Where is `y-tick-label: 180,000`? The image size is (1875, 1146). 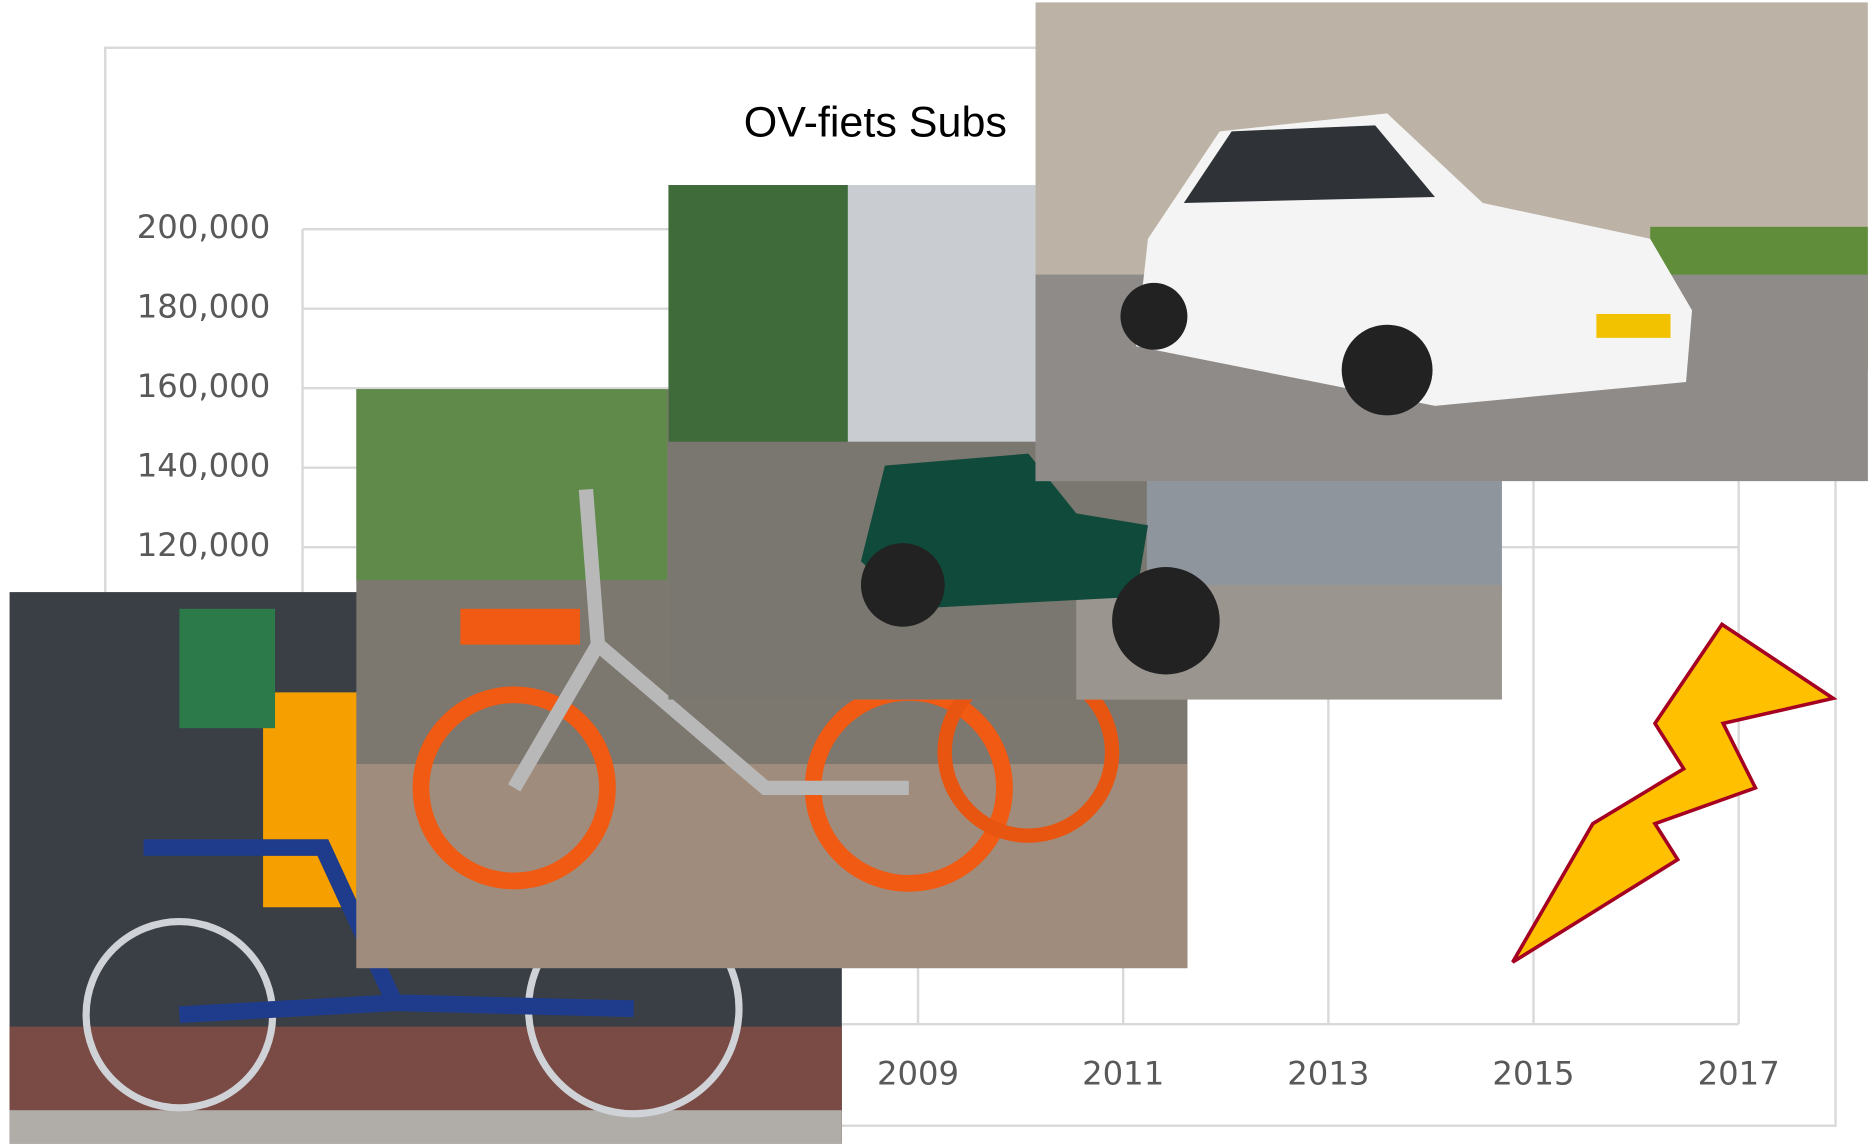 y-tick-label: 180,000 is located at coordinates (203, 307).